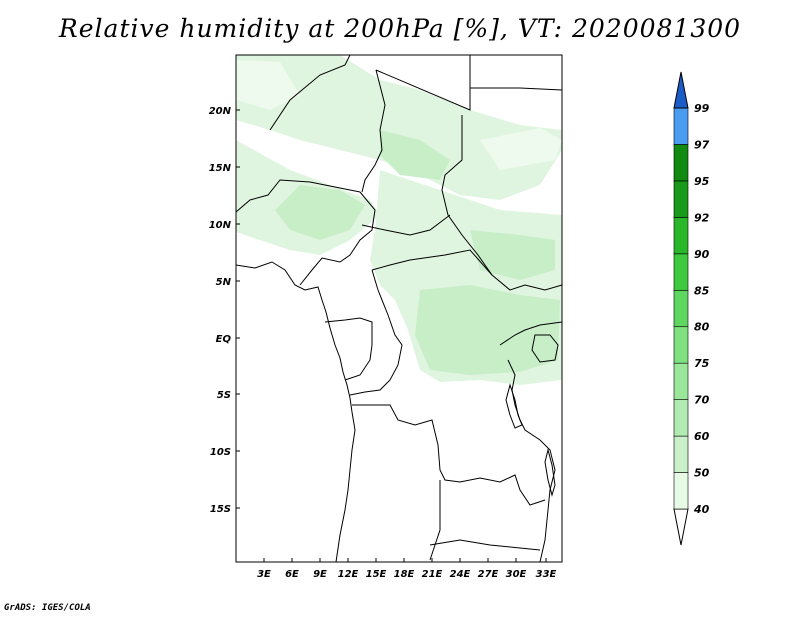 The image size is (800, 618). Describe the element at coordinates (292, 574) in the screenshot. I see `lon-label: 6E` at that location.